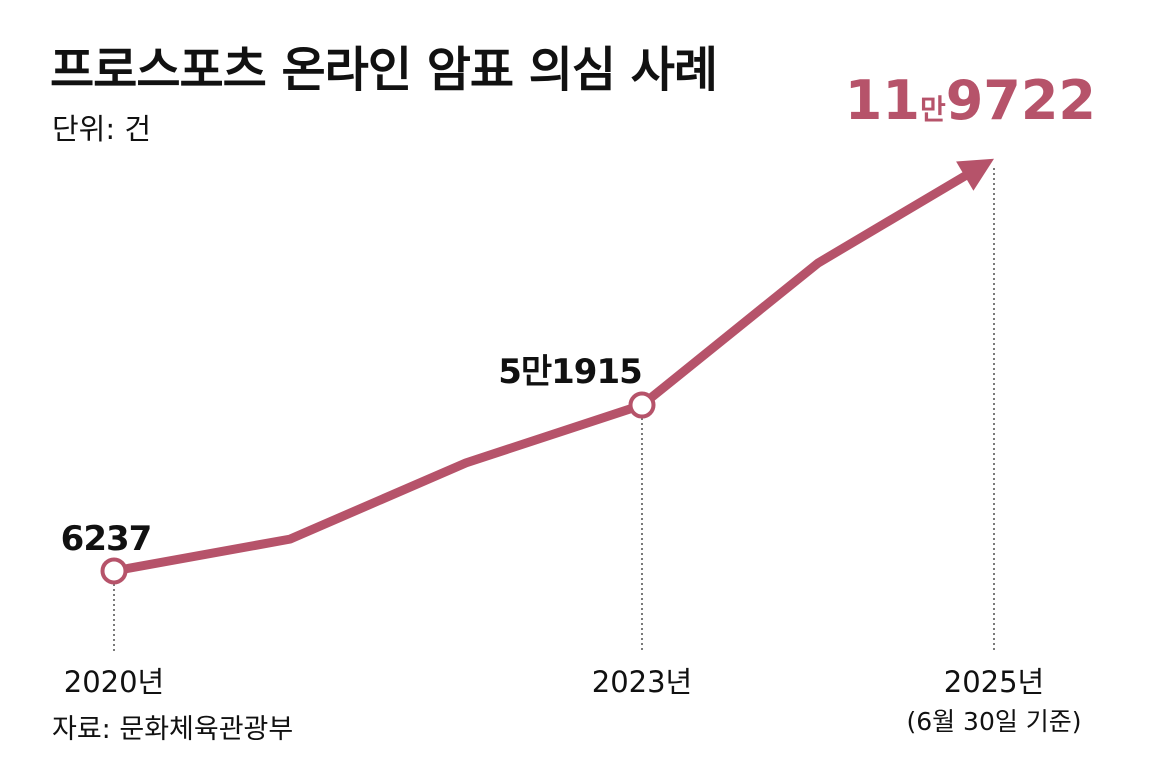 This screenshot has width=1161, height=773. I want to click on x-tick-sublabel-2025: (6월 30일 기준), so click(993, 721).